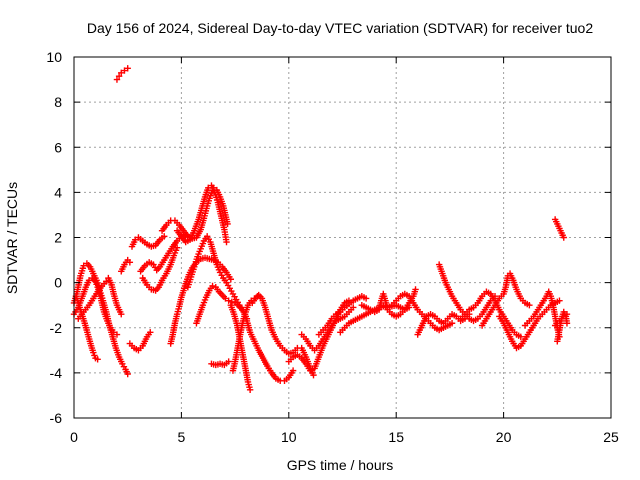 The height and width of the screenshot is (480, 640). Describe the element at coordinates (56, 328) in the screenshot. I see `y-tick-label: -2` at that location.